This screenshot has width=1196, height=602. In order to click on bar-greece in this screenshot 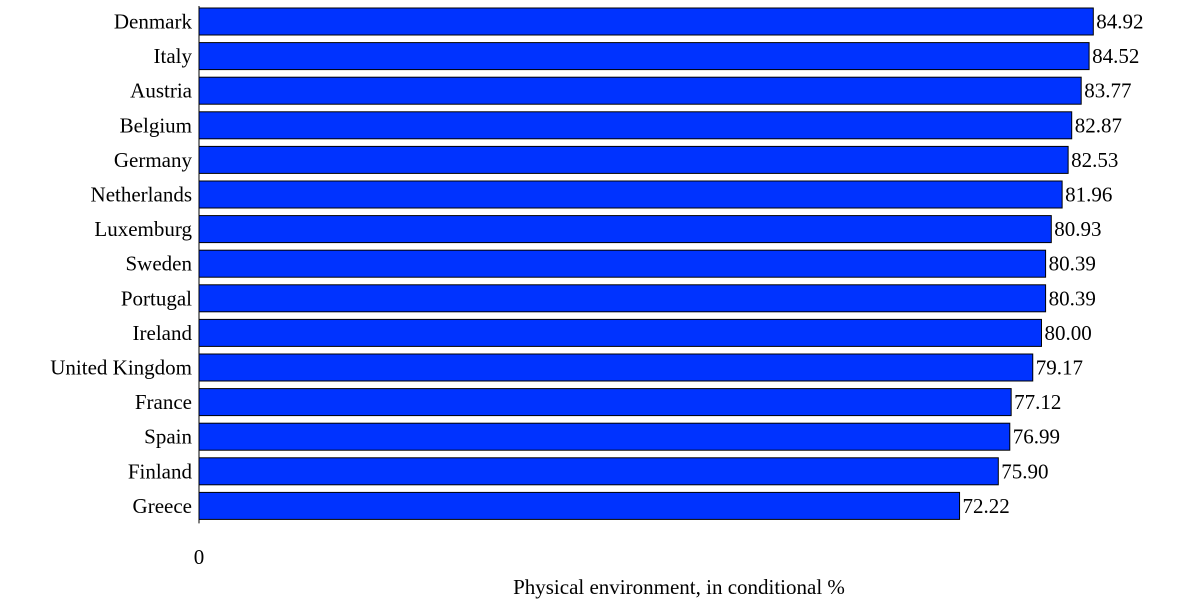, I will do `click(579, 505)`.